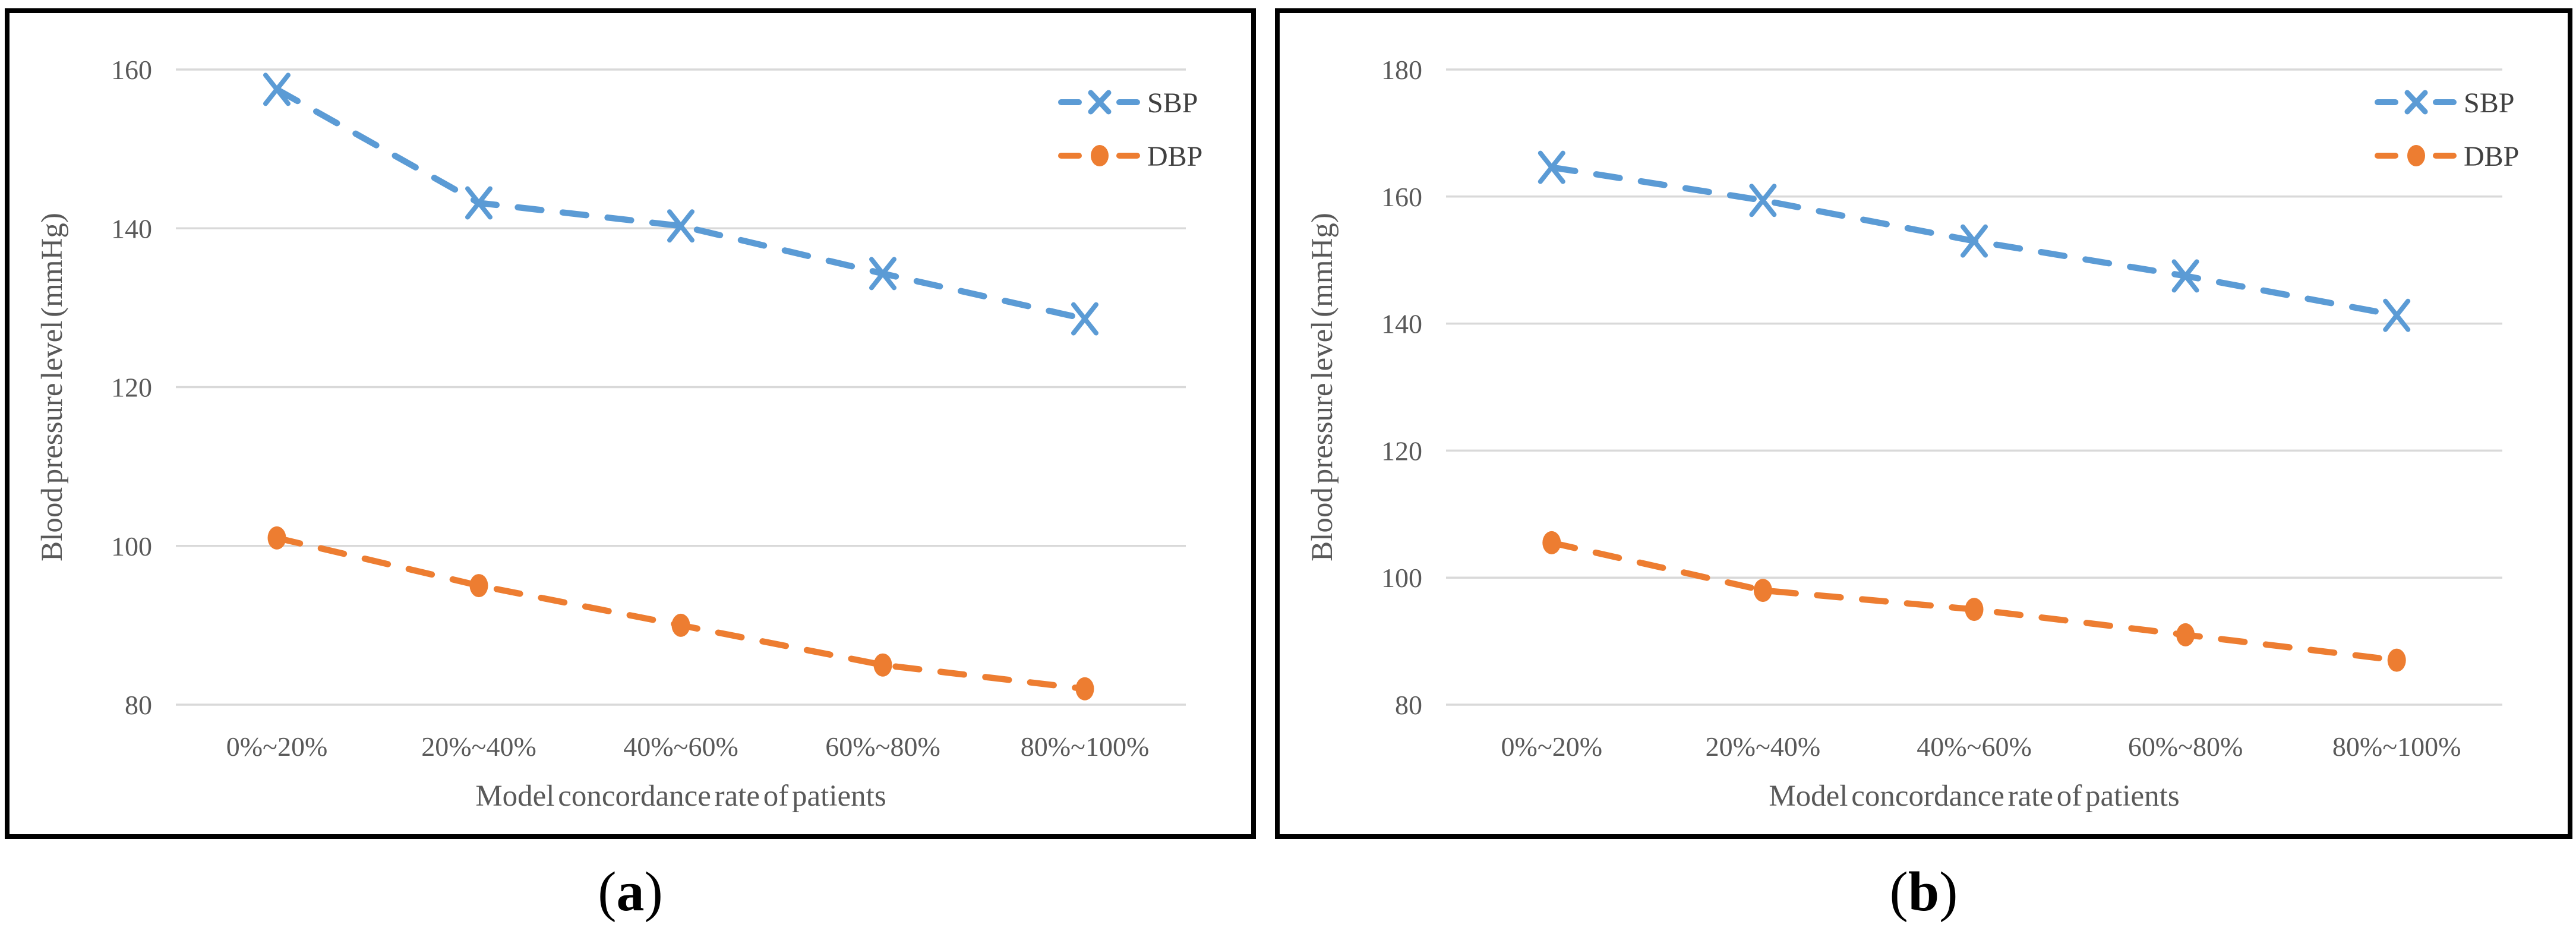  I want to click on caption-b-letter: b, so click(1924, 892).